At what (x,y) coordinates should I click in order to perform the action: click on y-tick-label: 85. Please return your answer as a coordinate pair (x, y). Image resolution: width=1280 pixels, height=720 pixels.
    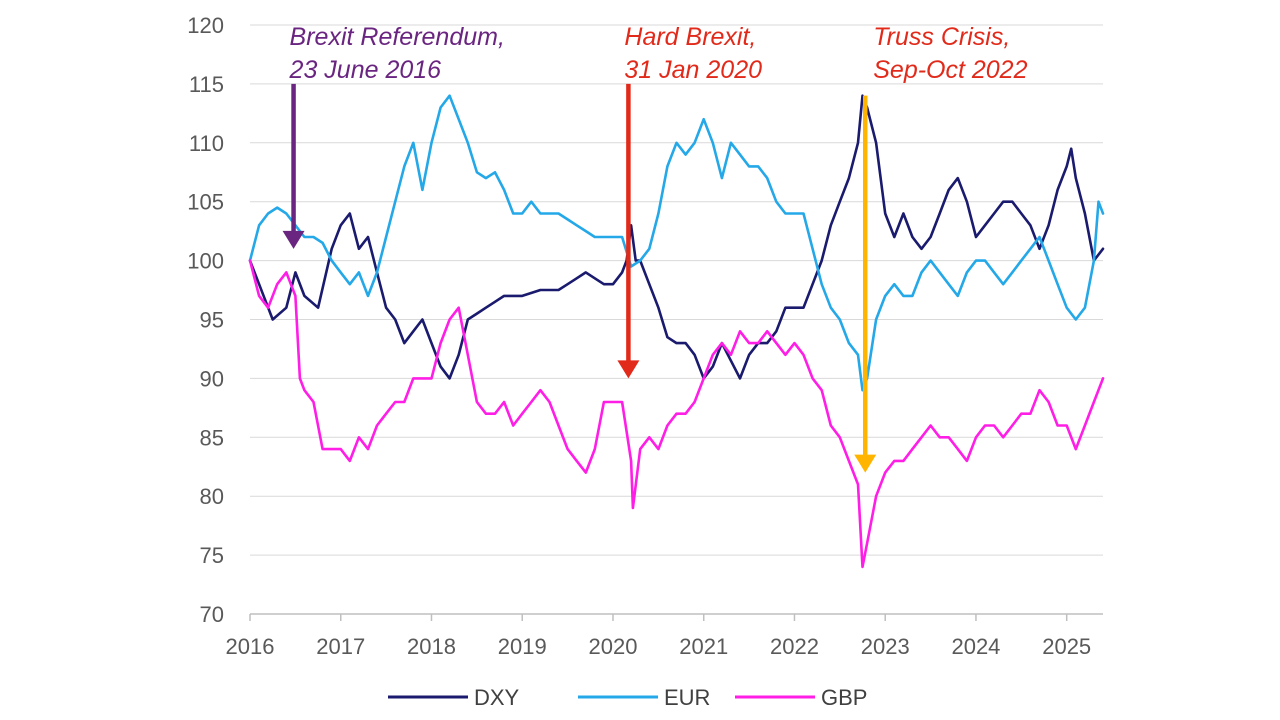
    Looking at the image, I should click on (212, 437).